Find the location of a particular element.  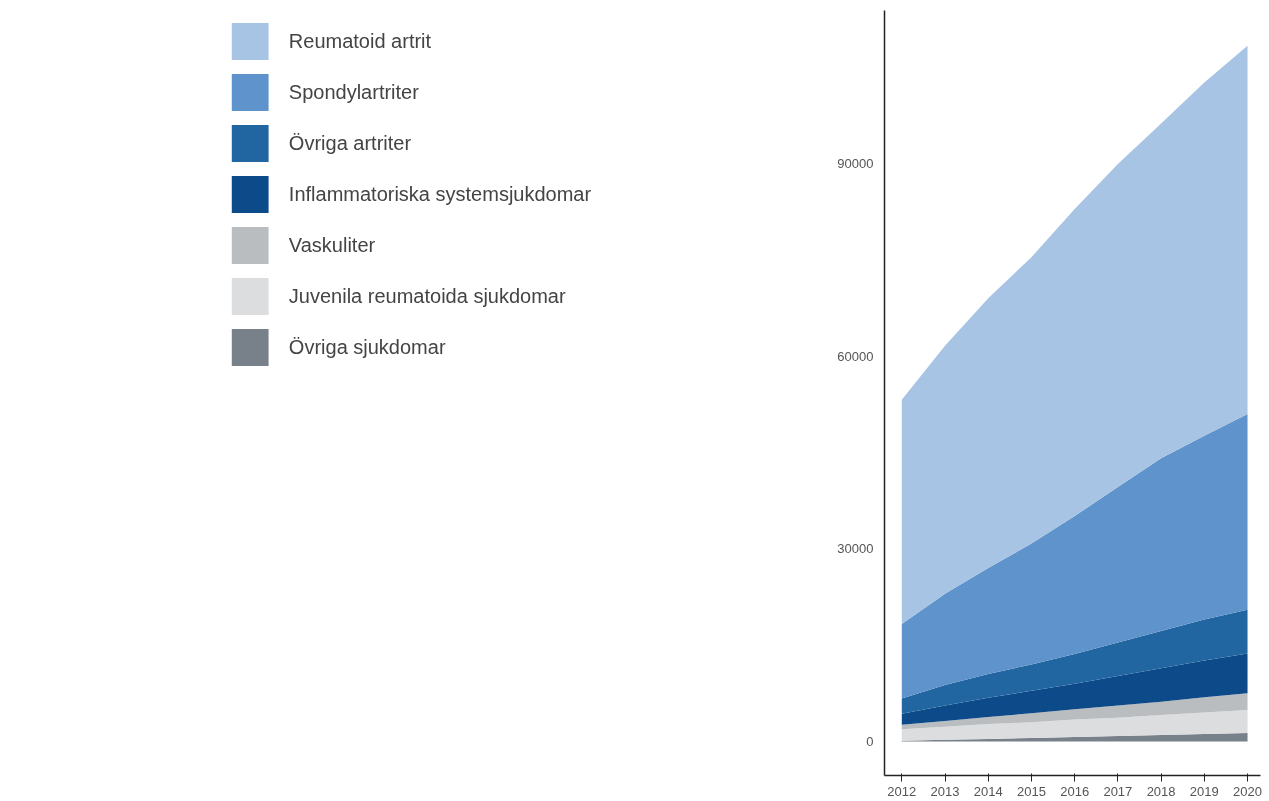

legend-label: Spondylartriter is located at coordinates (353, 92).